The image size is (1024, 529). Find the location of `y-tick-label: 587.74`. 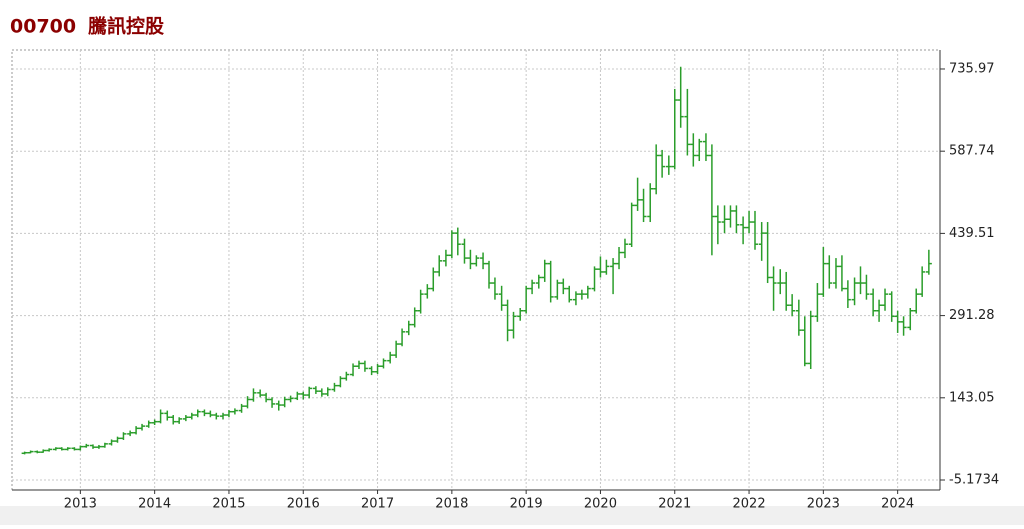

y-tick-label: 587.74 is located at coordinates (972, 151).